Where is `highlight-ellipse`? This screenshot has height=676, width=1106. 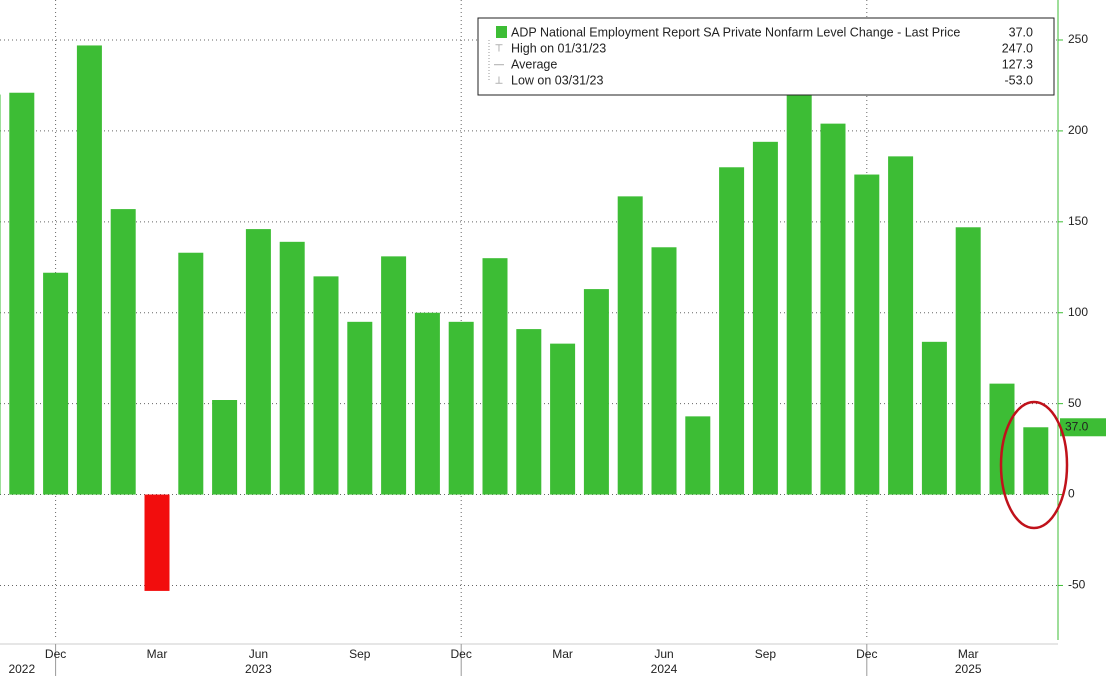
highlight-ellipse is located at coordinates (1034, 465).